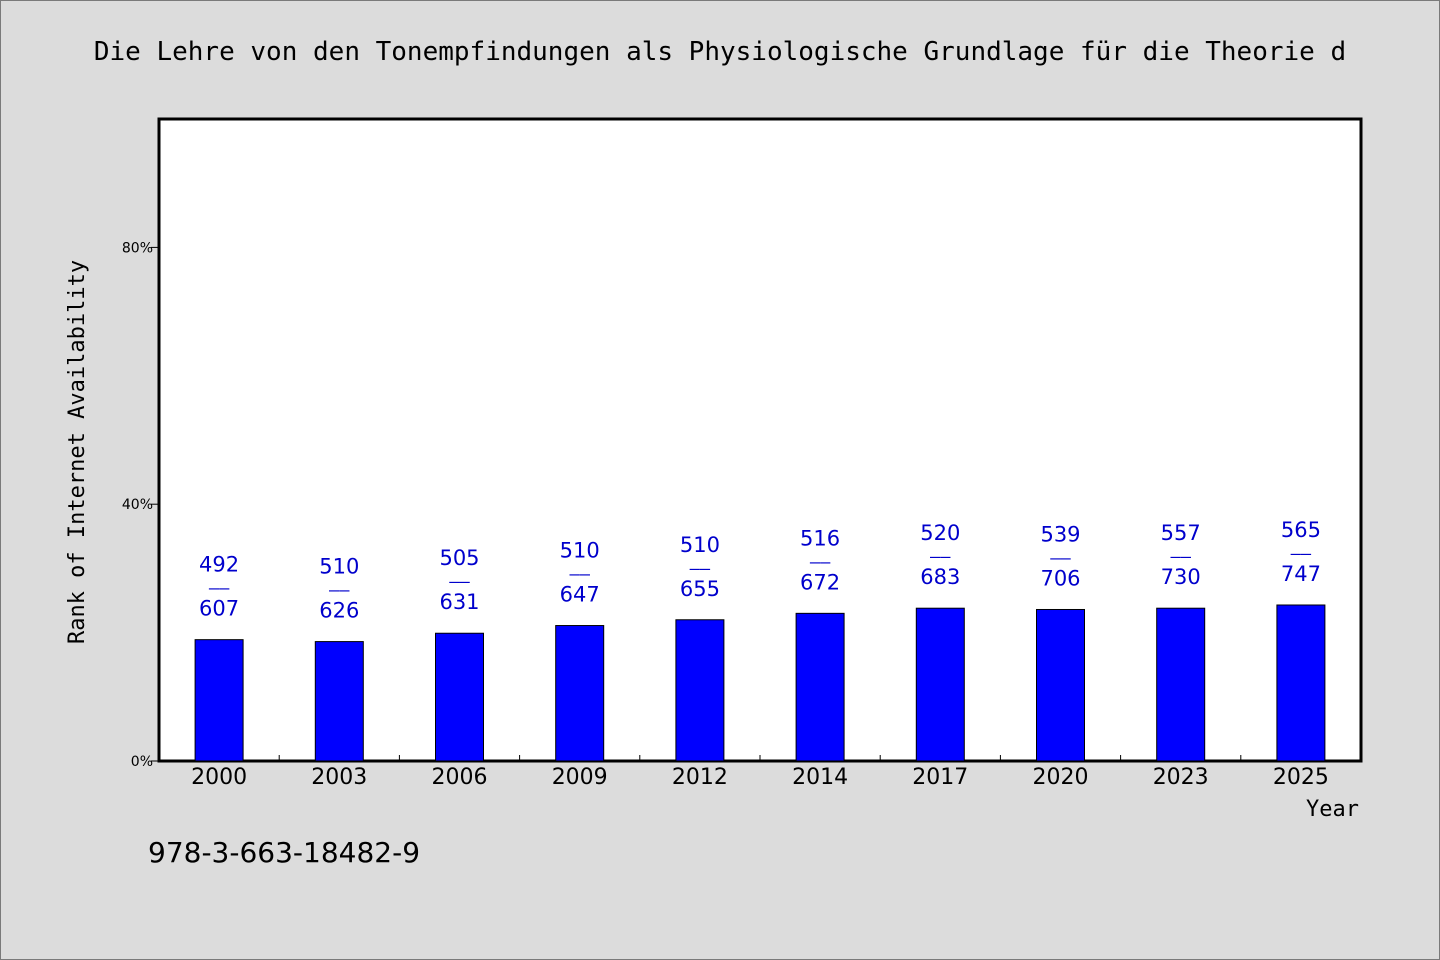  I want to click on y-tick-label: 80%, so click(137, 248).